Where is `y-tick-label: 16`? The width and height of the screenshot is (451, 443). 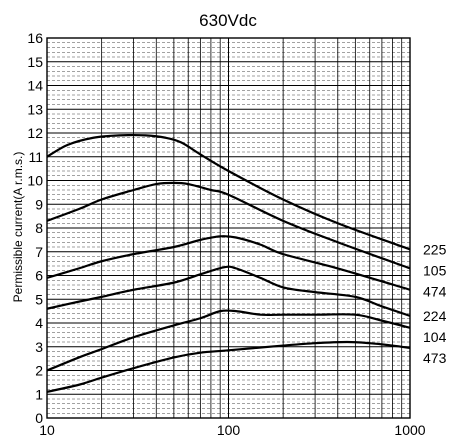
y-tick-label: 16 is located at coordinates (35, 38).